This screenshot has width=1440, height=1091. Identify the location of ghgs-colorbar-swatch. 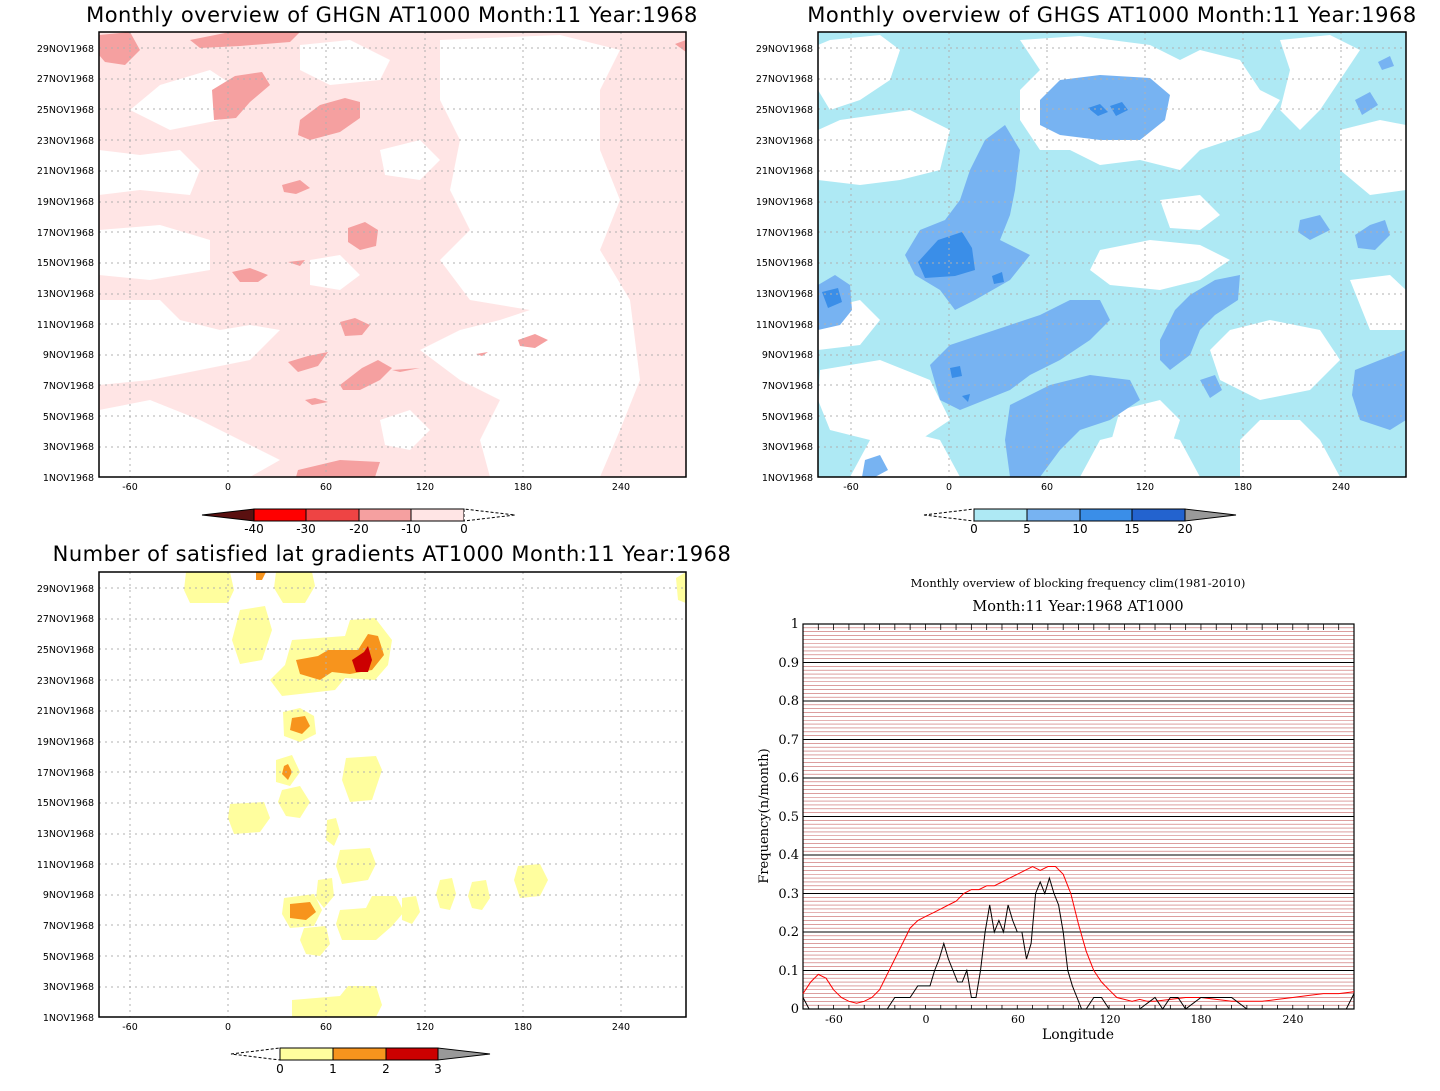
(1000, 515).